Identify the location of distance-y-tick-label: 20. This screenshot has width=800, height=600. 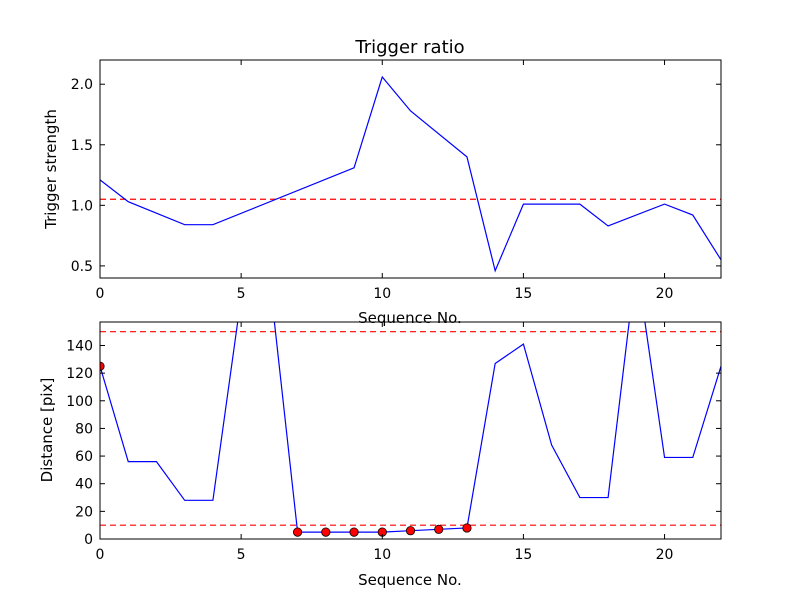
(84, 512).